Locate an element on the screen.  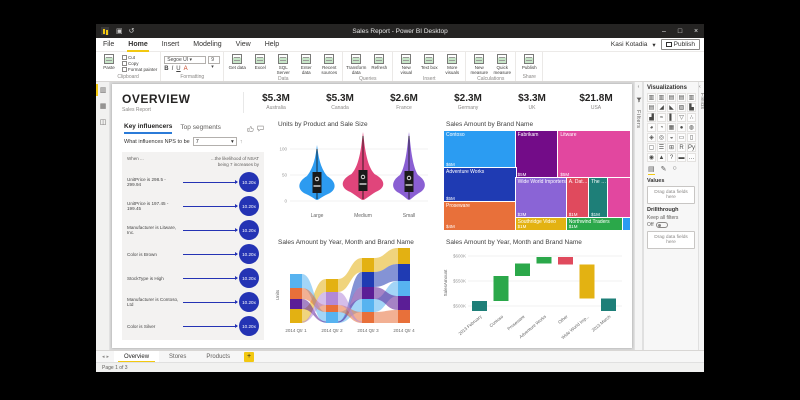
format-u-button: U is located at coordinates (178, 69).